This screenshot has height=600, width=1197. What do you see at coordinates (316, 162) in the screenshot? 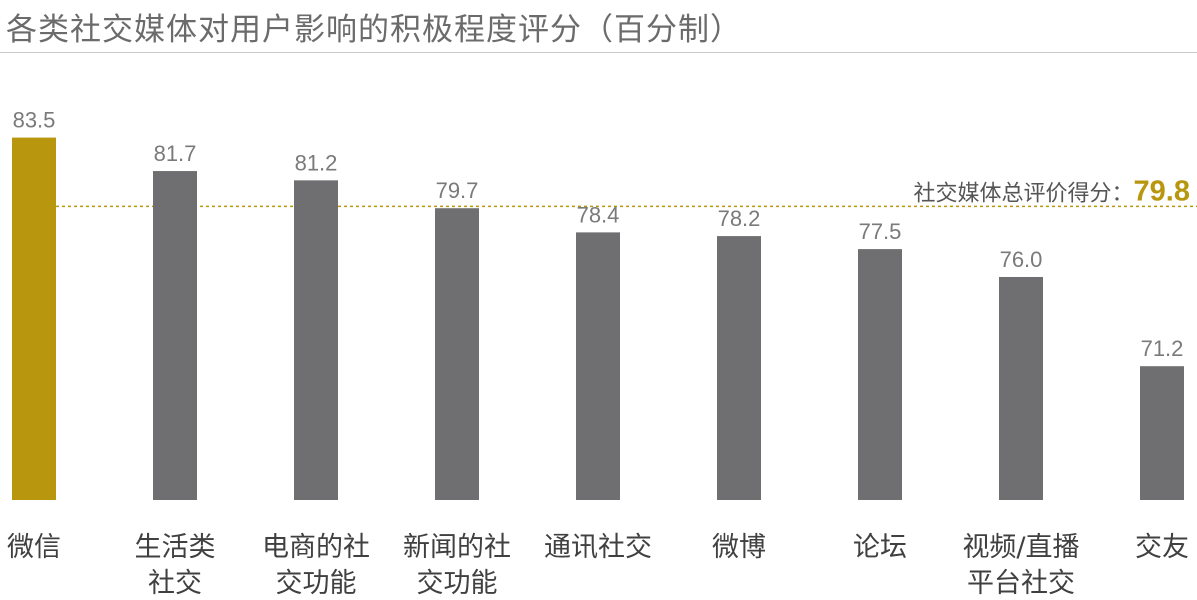
I see `bar-value-label: 81.2` at bounding box center [316, 162].